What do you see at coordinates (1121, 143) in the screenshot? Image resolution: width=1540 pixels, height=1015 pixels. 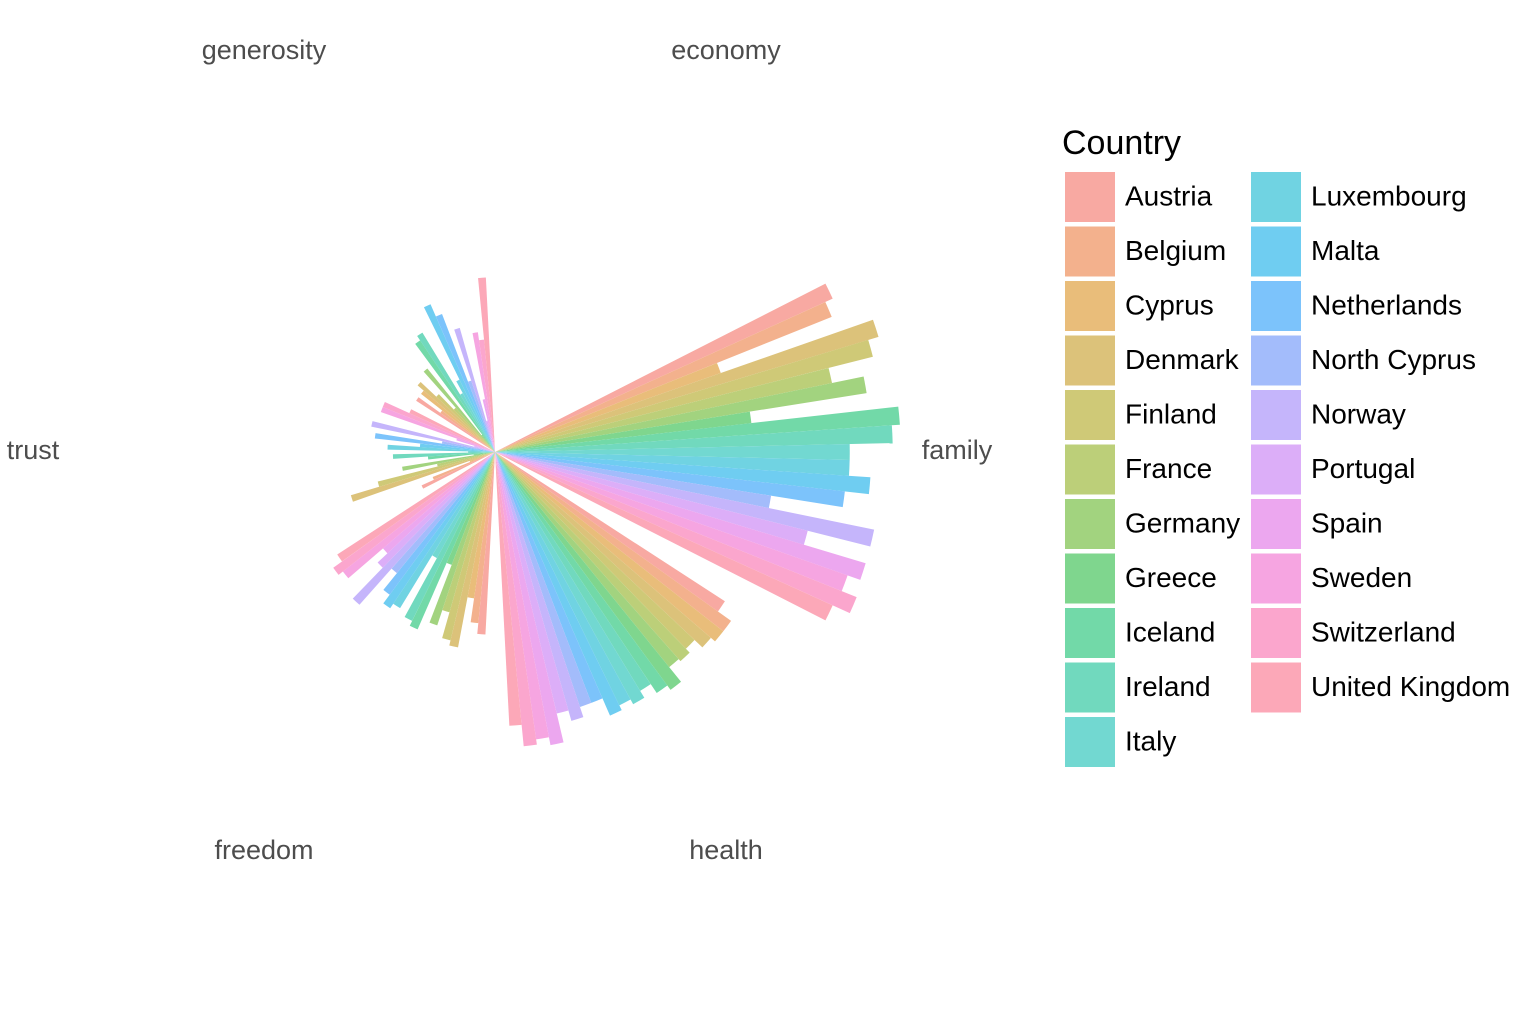 I see `legend-title: Country` at bounding box center [1121, 143].